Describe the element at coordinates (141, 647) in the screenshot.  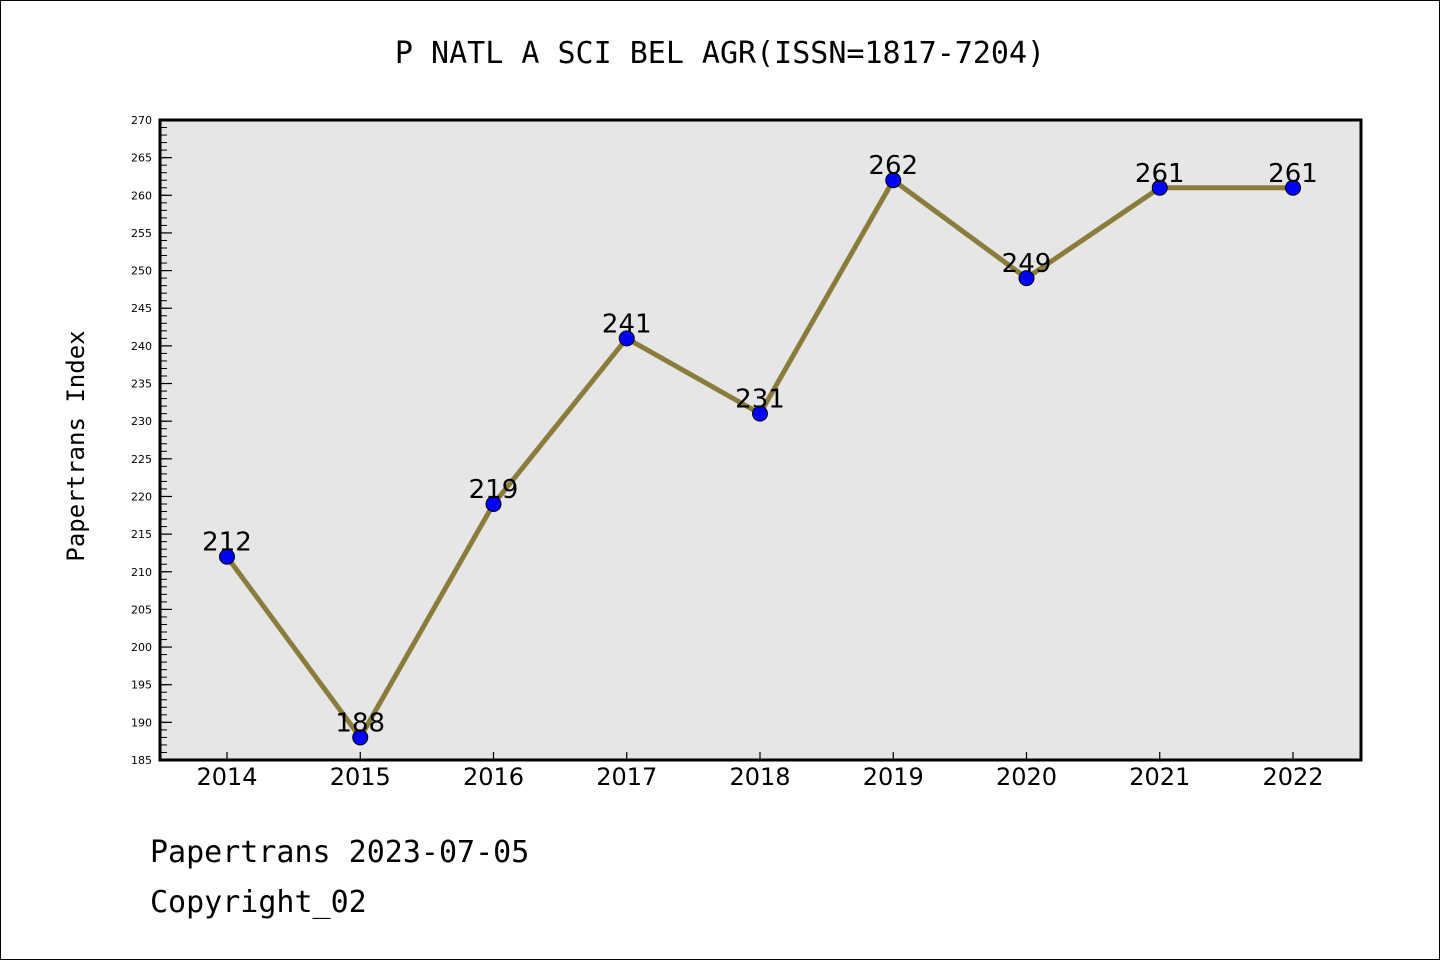
I see `y-tick-label: 200` at that location.